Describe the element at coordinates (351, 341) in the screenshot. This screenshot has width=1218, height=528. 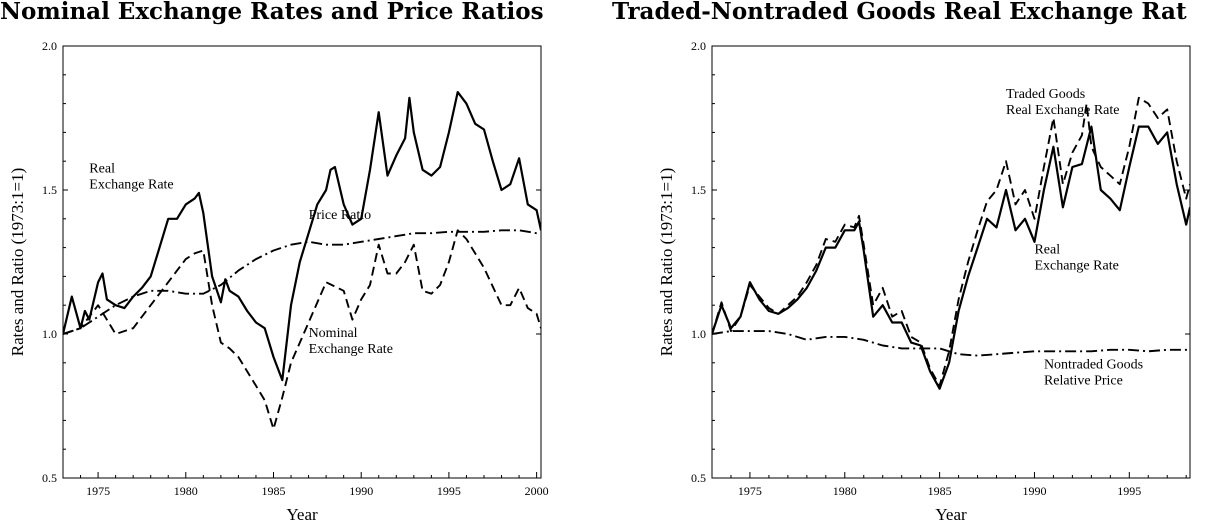
I see `series-annotation: Nominal Exchange Rate` at that location.